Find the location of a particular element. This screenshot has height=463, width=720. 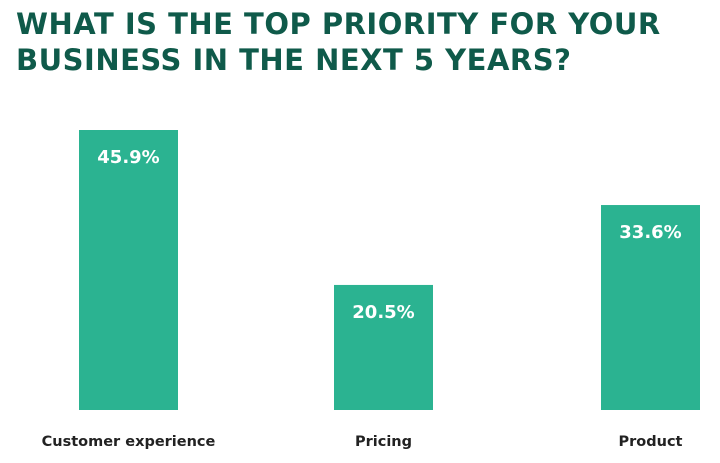

chart-title-line-2: BUSINESS IN THE NEXT 5 YEARS? is located at coordinates (294, 60).